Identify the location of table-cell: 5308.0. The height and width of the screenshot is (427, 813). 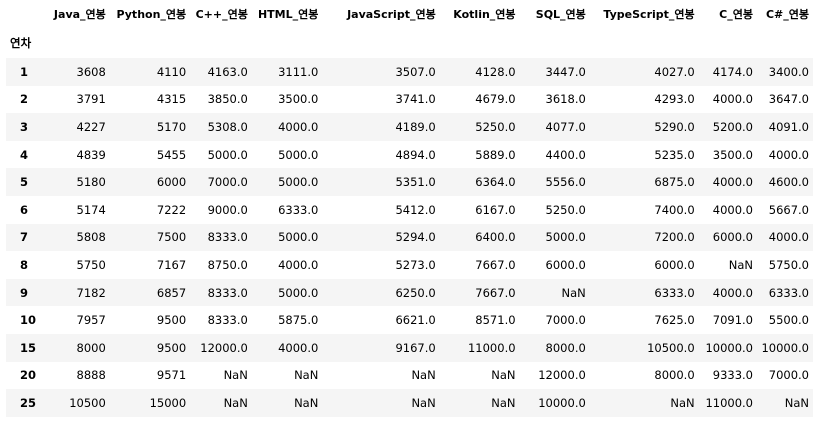
(227, 126).